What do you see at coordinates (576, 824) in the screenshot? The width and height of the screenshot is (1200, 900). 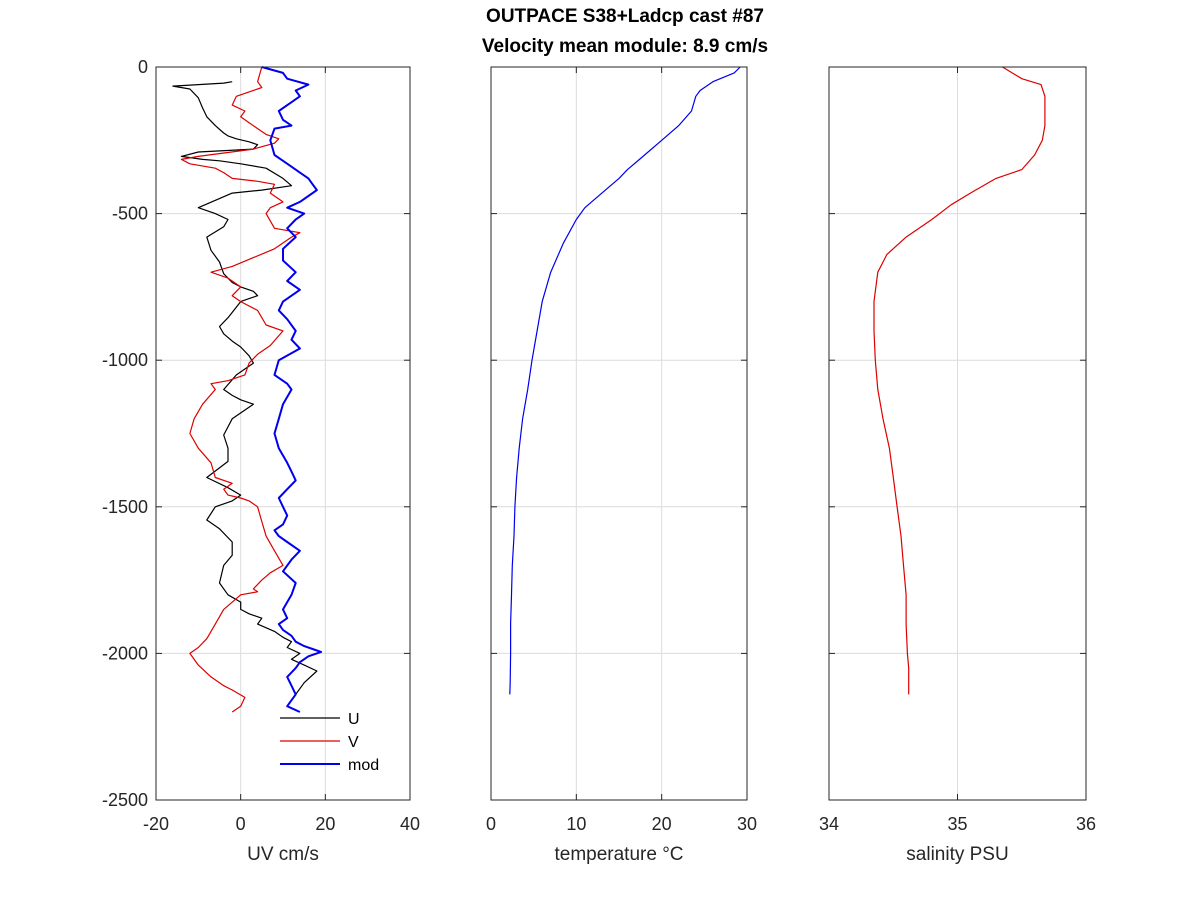 I see `temperature-x-tick-label: 10` at bounding box center [576, 824].